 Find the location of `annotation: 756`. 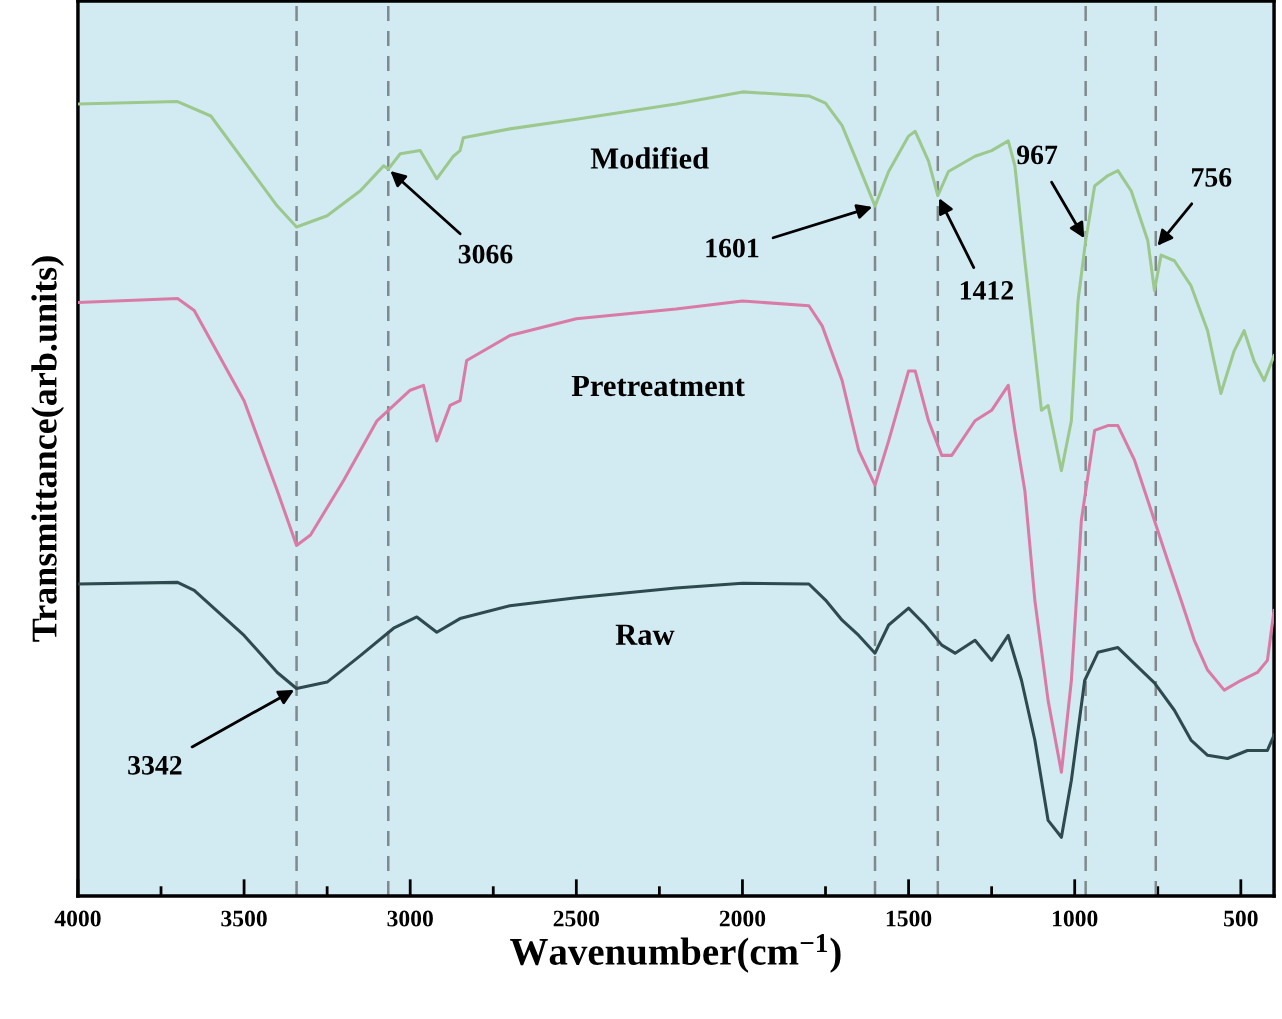

annotation: 756 is located at coordinates (1212, 177).